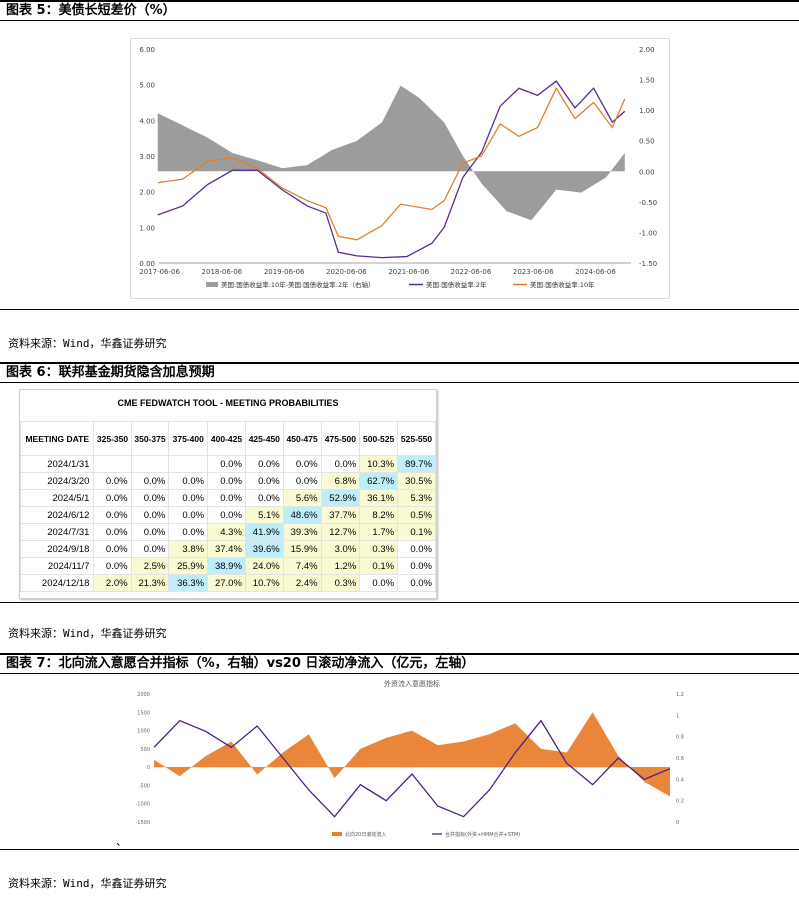 The image size is (799, 899). Describe the element at coordinates (150, 464) in the screenshot. I see `probability-cell` at that location.